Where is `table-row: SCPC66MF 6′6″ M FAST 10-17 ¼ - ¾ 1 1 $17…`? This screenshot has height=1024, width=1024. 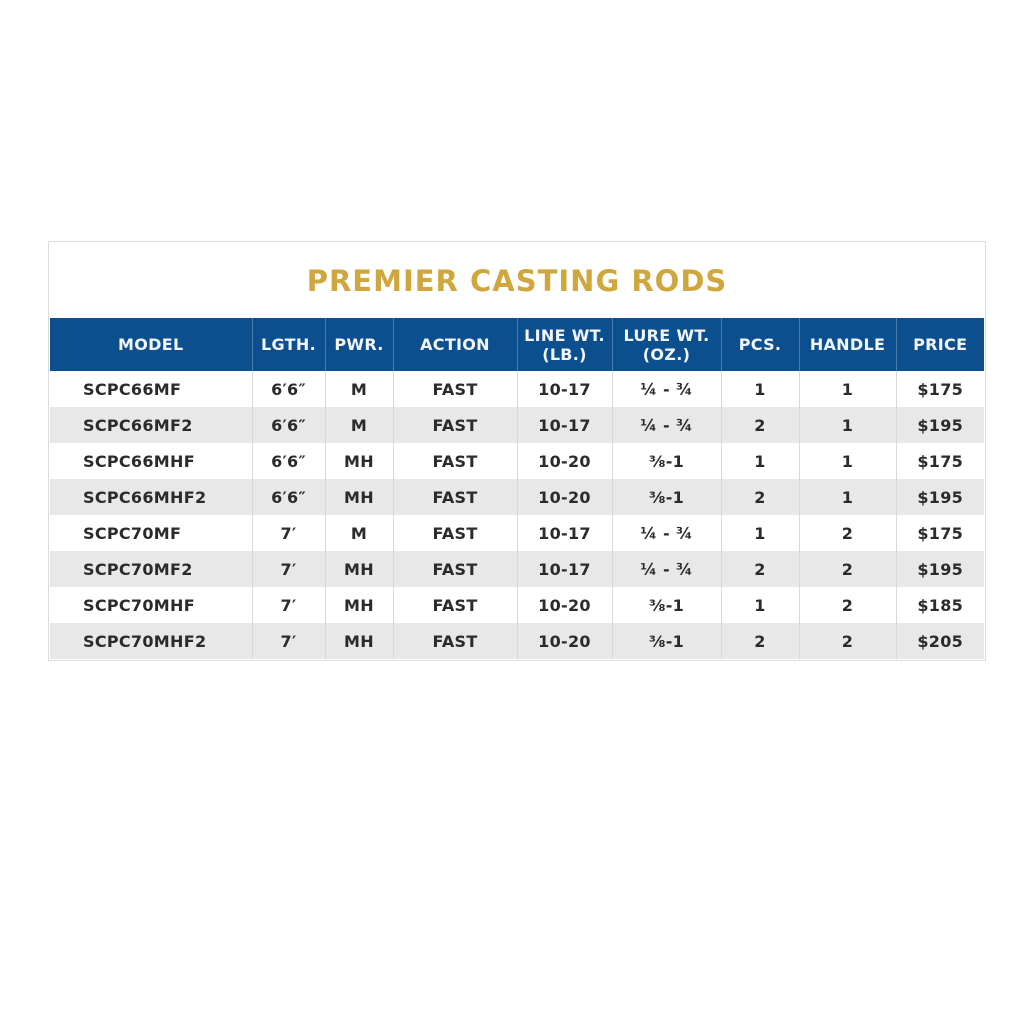
table-row: SCPC66MF 6′6″ M FAST 10-17 ¼ - ¾ 1 1 $17… is located at coordinates (517, 389).